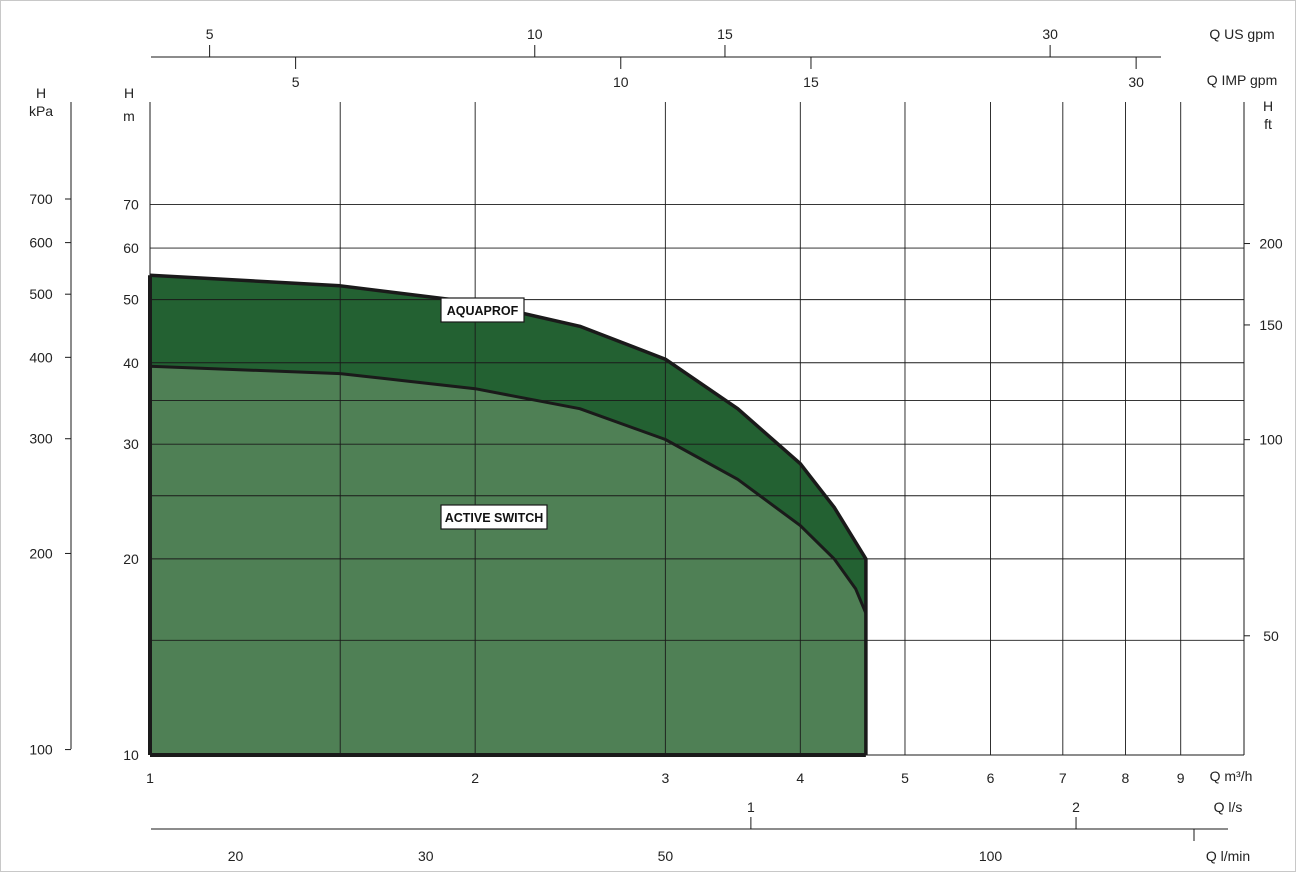 The width and height of the screenshot is (1296, 872). What do you see at coordinates (1271, 440) in the screenshot?
I see `y-tick-label-ft: 100` at bounding box center [1271, 440].